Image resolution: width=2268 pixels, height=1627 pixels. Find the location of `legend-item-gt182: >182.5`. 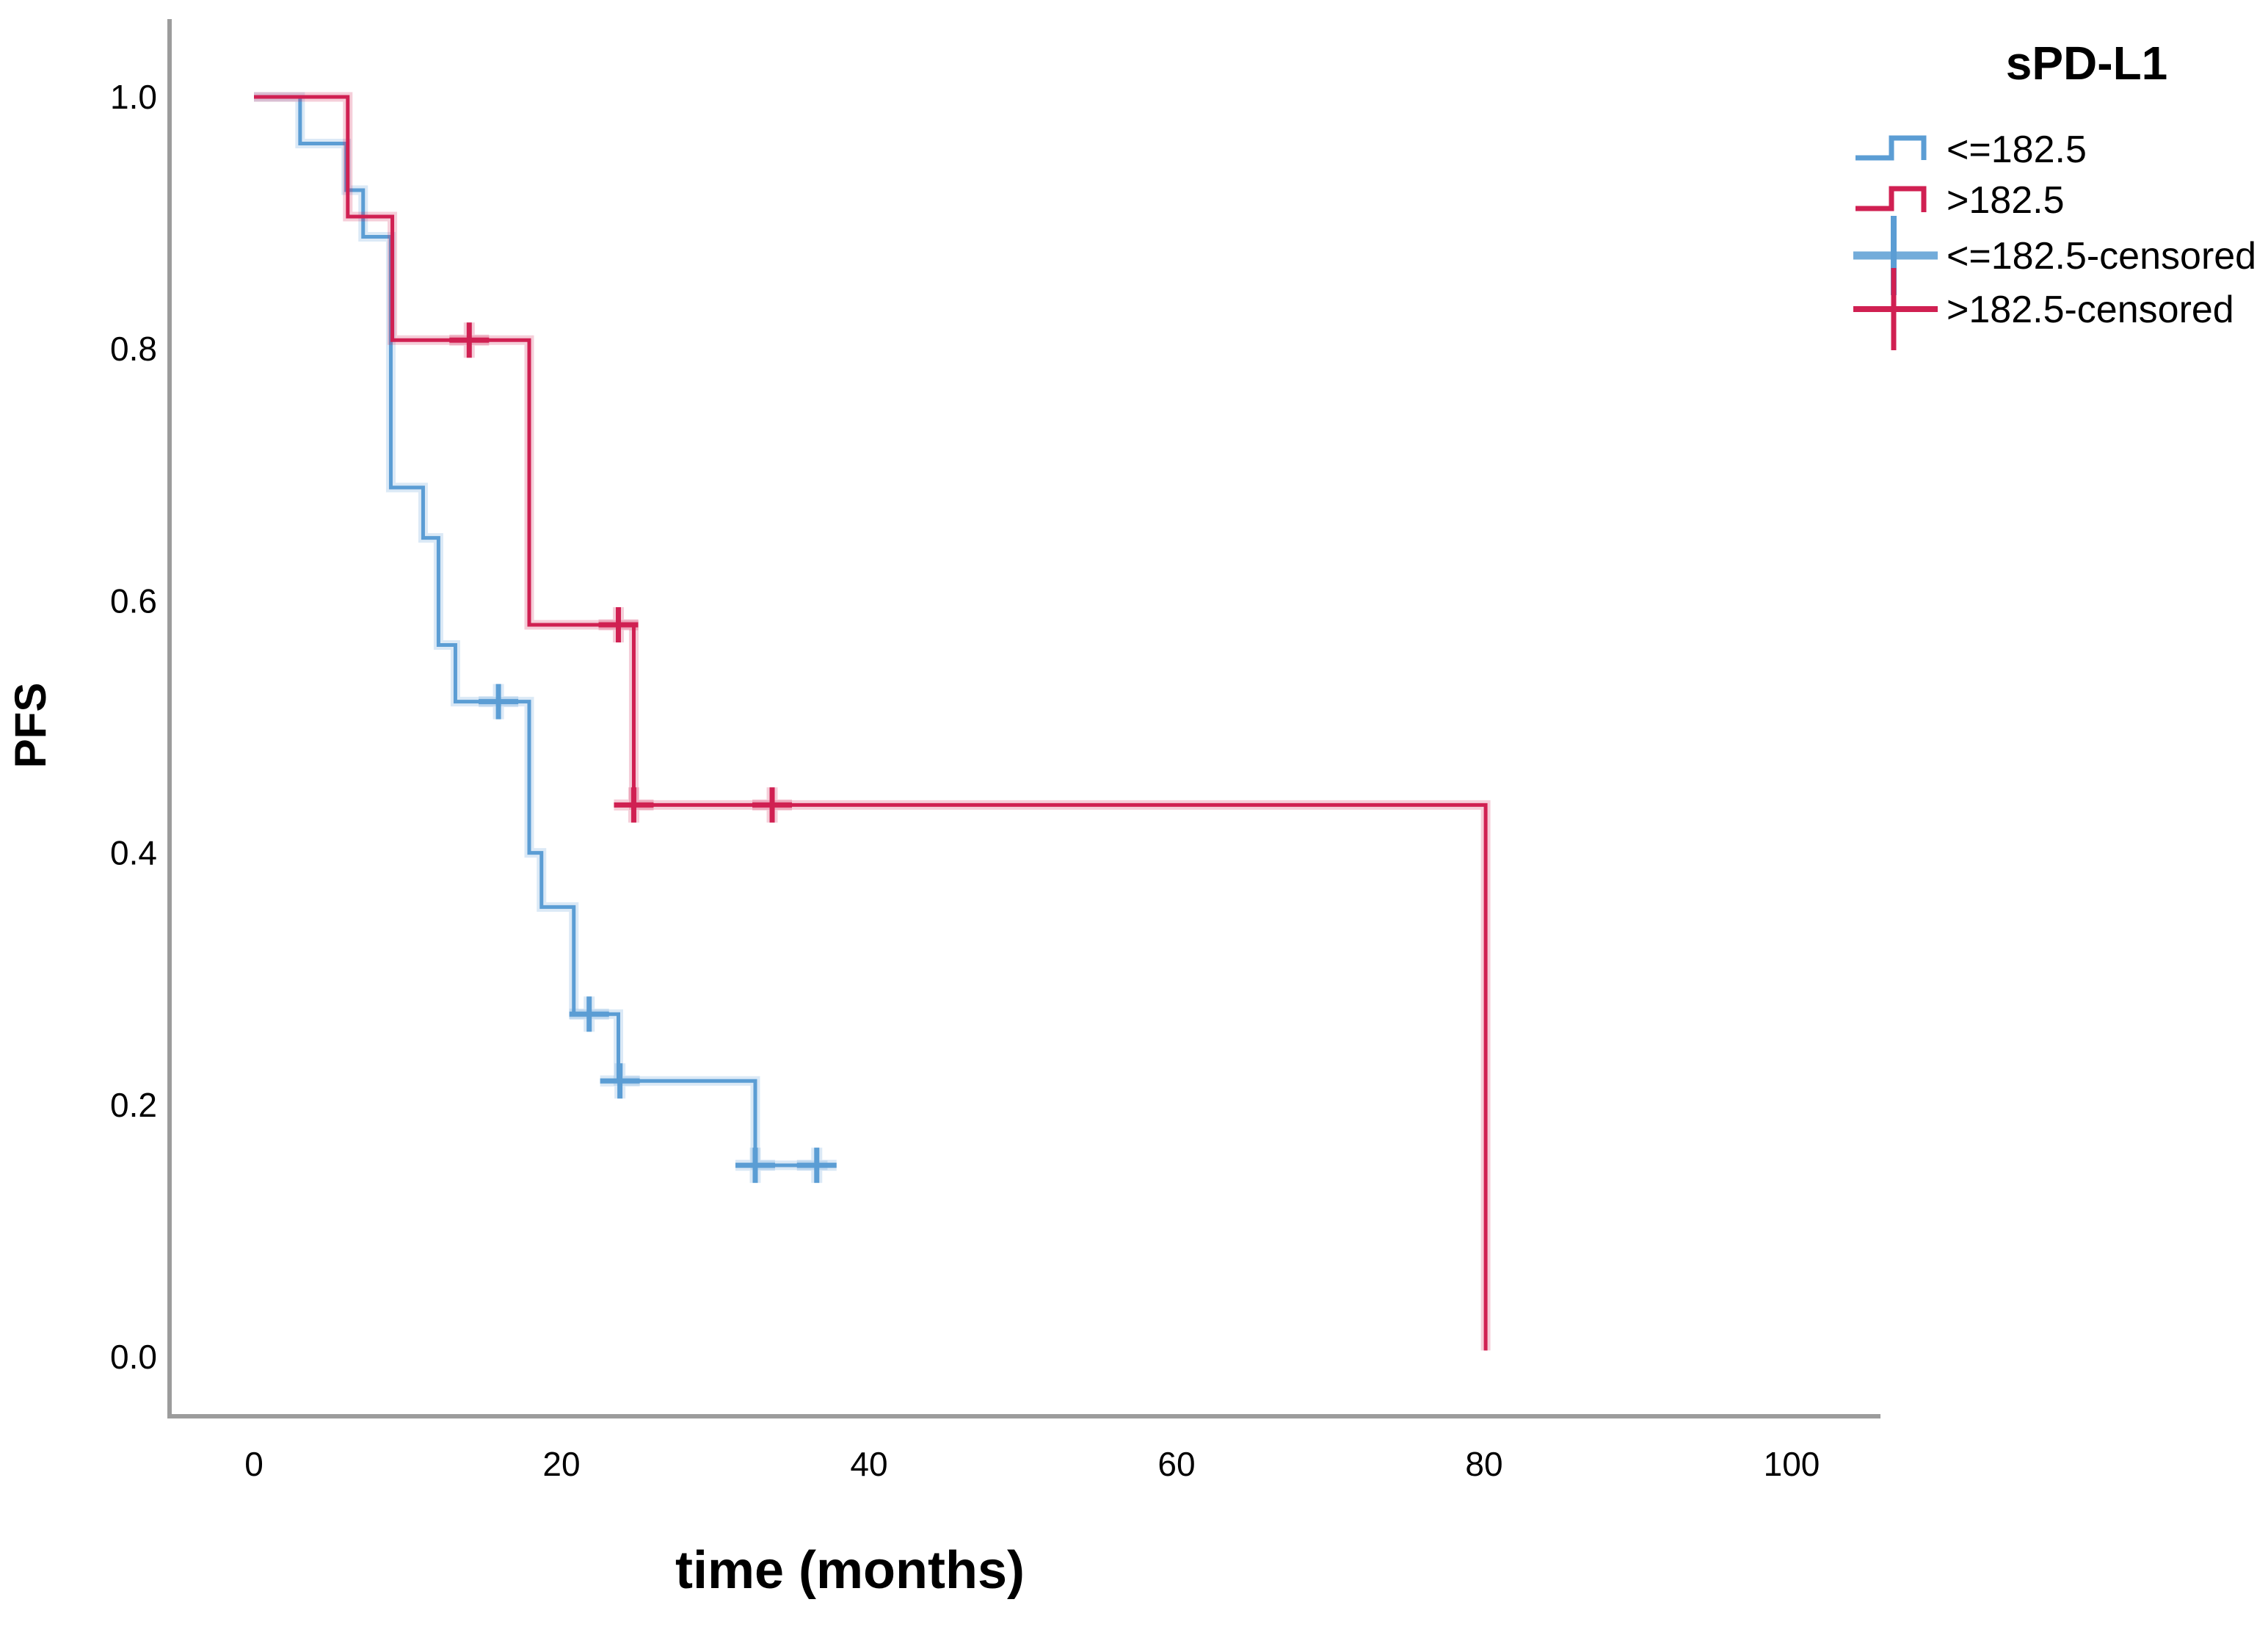

legend-item-gt182: >182.5 is located at coordinates (1960, 200).